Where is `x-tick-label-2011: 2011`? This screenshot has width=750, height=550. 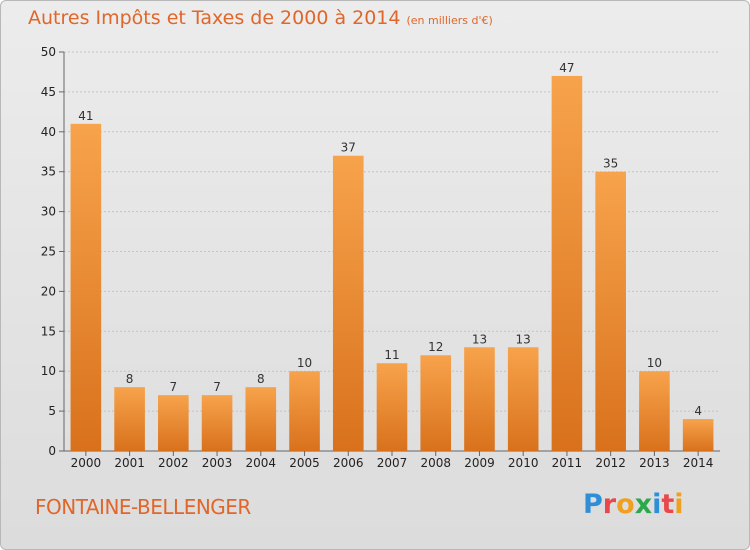 x-tick-label-2011: 2011 is located at coordinates (567, 463).